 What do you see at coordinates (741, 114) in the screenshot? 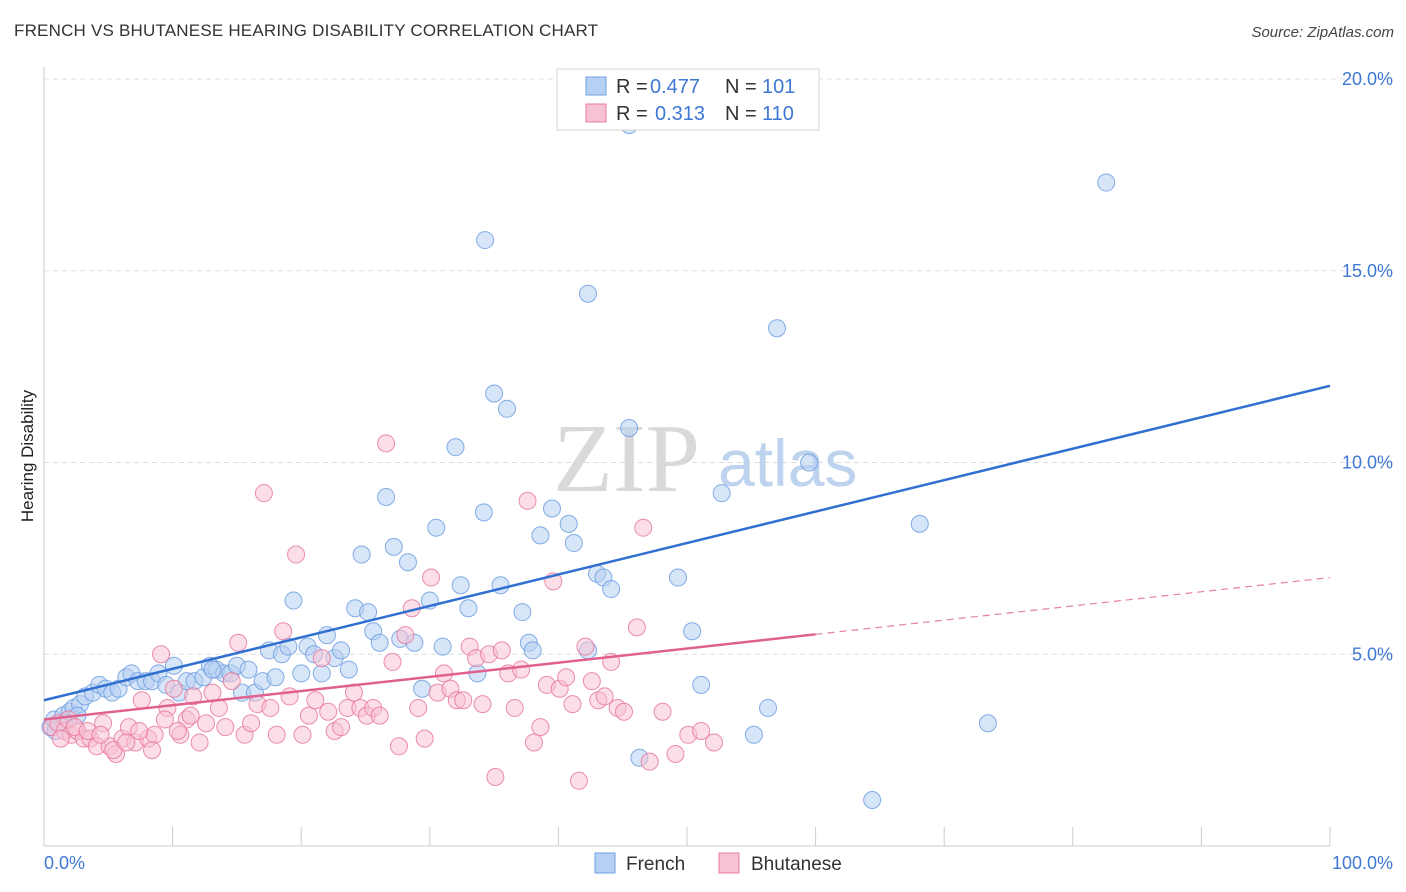
I see `stats-n-label-bhutanese: N =` at bounding box center [741, 114].